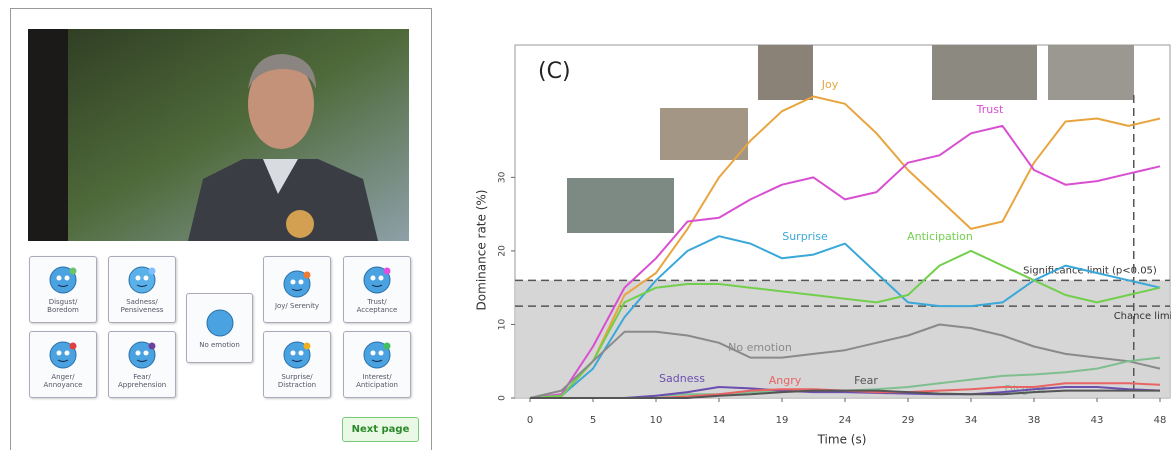  Describe the element at coordinates (1097, 420) in the screenshot. I see `x-tick-label: 43` at that location.